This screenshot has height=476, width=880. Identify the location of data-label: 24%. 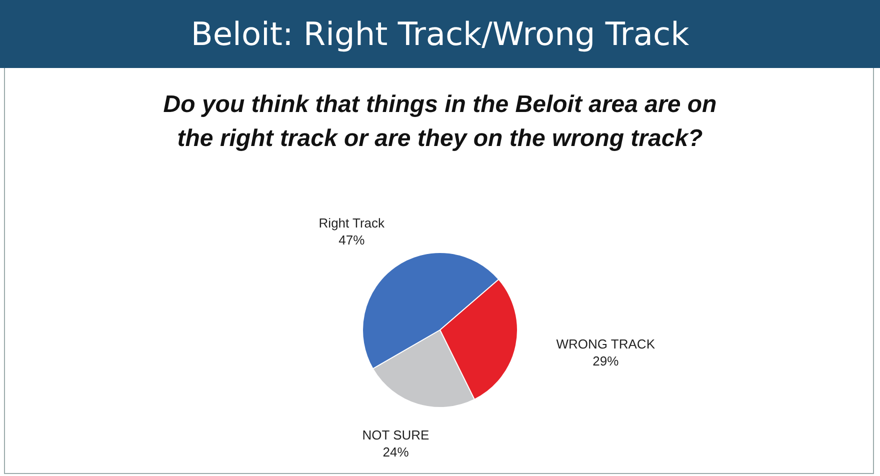
(396, 452).